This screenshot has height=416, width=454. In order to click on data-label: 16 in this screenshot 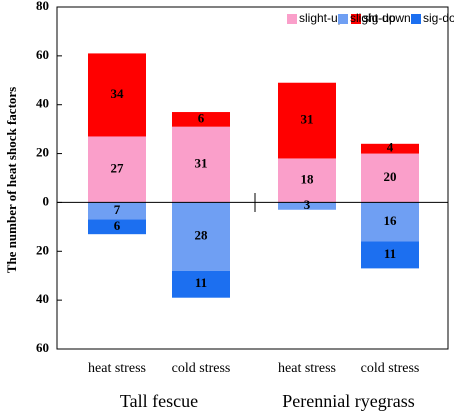, I will do `click(391, 220)`.